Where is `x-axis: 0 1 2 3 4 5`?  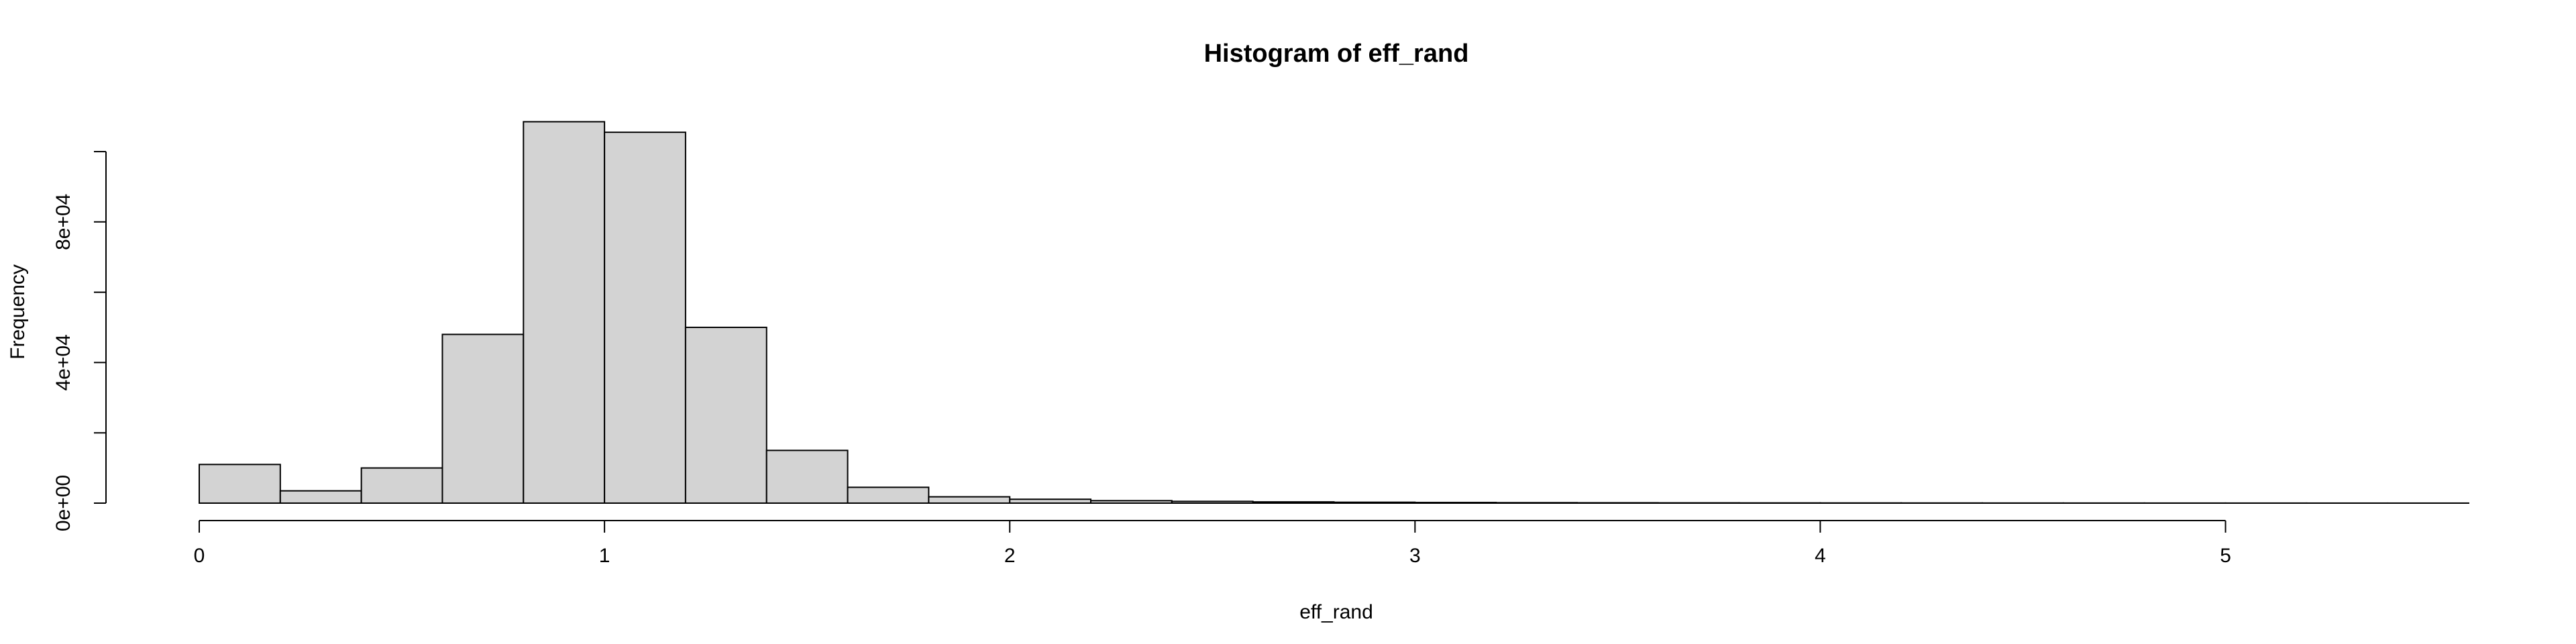 x-axis: 0 1 2 3 4 5 is located at coordinates (1212, 543).